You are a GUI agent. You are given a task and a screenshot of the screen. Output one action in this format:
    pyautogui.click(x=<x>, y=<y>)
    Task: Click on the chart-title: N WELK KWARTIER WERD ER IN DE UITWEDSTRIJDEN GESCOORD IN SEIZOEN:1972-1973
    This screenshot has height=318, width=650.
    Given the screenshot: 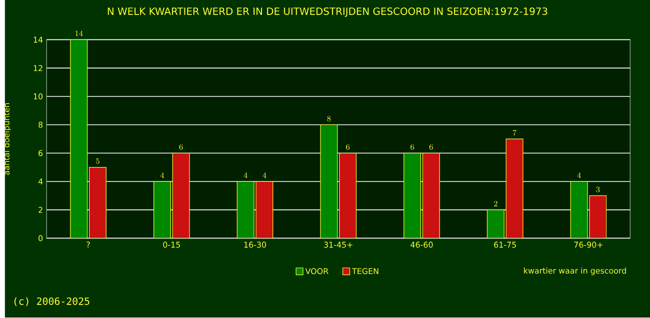 What is the action you would take?
    pyautogui.click(x=328, y=13)
    